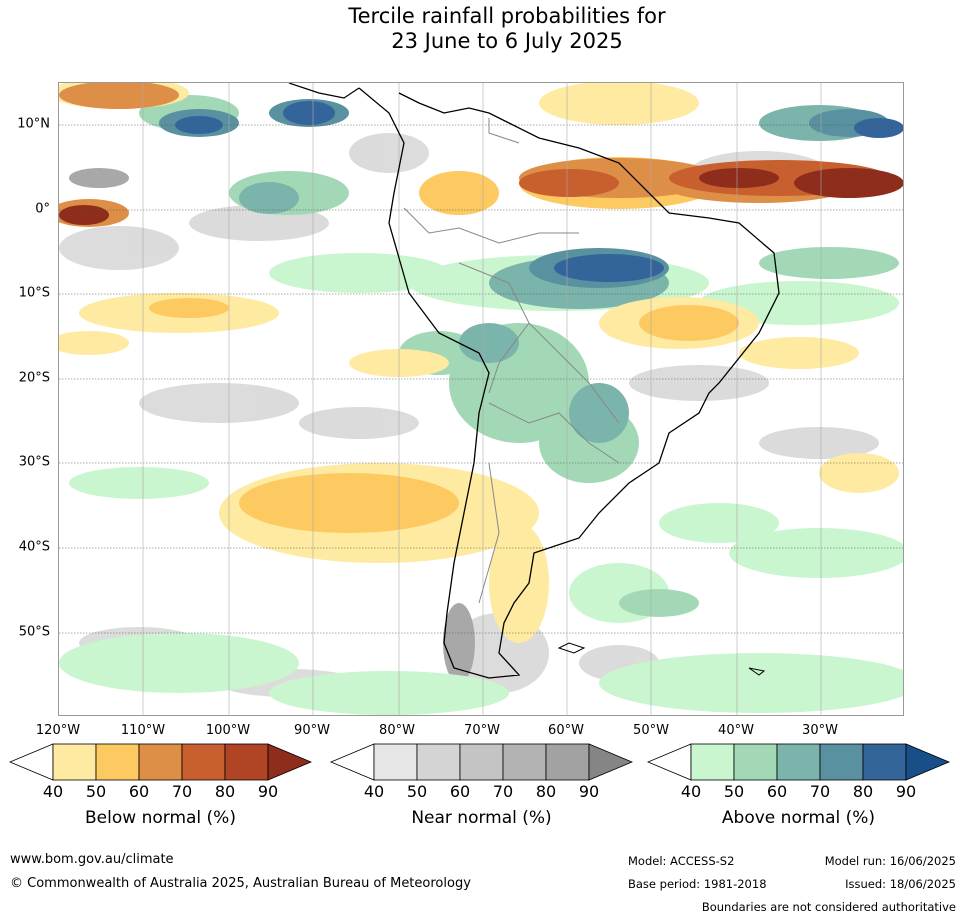 Image resolution: width=965 pixels, height=919 pixels. Describe the element at coordinates (890, 861) in the screenshot. I see `footer-model-run: Model run: 16/06/2025` at that location.